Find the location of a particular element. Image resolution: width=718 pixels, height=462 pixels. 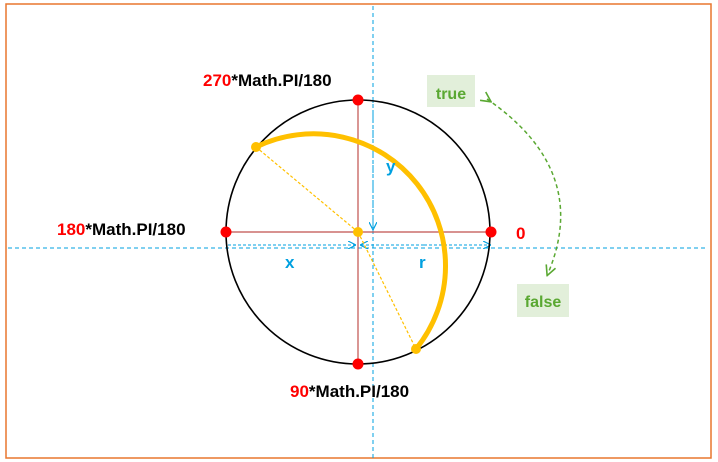

angle-90-number: 90 is located at coordinates (299, 391).